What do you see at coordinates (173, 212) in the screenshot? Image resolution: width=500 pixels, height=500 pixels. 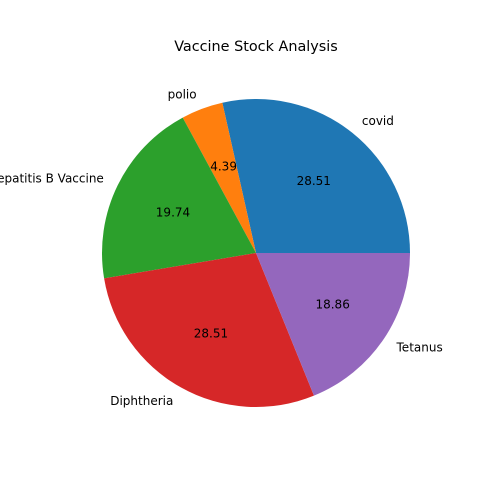 I see `value-label-hepatitis-b-vaccine: 19.74` at bounding box center [173, 212].